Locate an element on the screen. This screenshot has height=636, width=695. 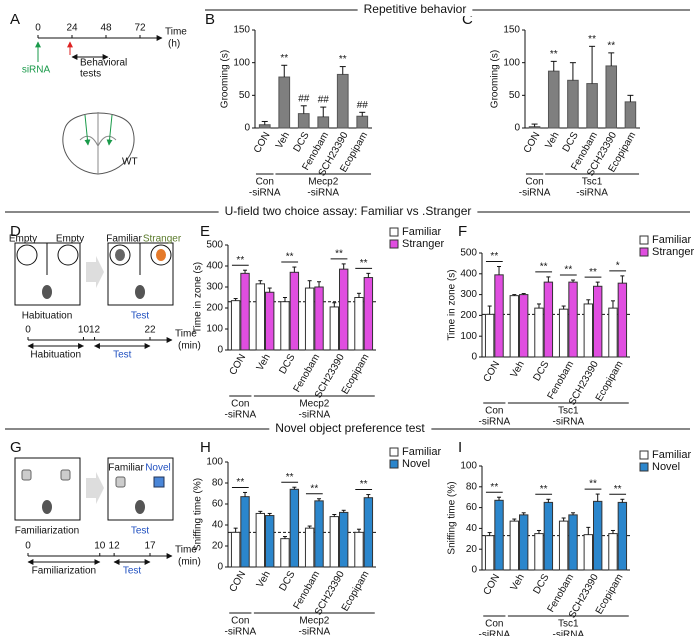
timeline-unit: (h) is located at coordinates (174, 44).